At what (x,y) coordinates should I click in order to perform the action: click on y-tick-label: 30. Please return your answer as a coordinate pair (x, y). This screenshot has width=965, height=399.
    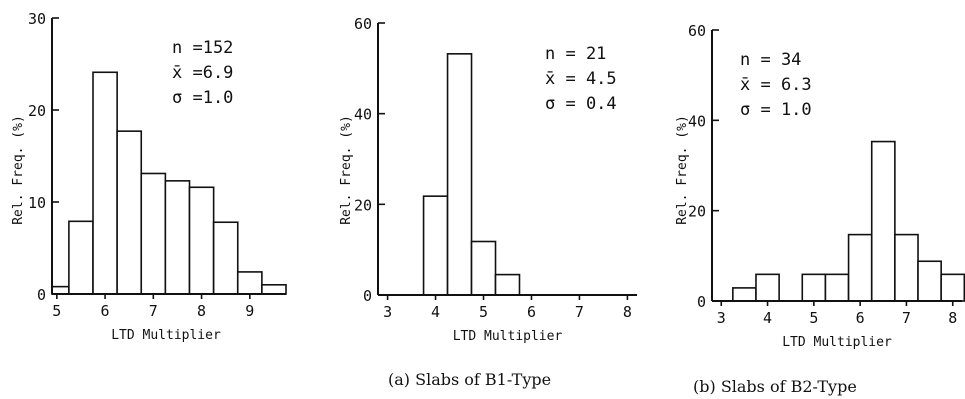
    Looking at the image, I should click on (37, 19).